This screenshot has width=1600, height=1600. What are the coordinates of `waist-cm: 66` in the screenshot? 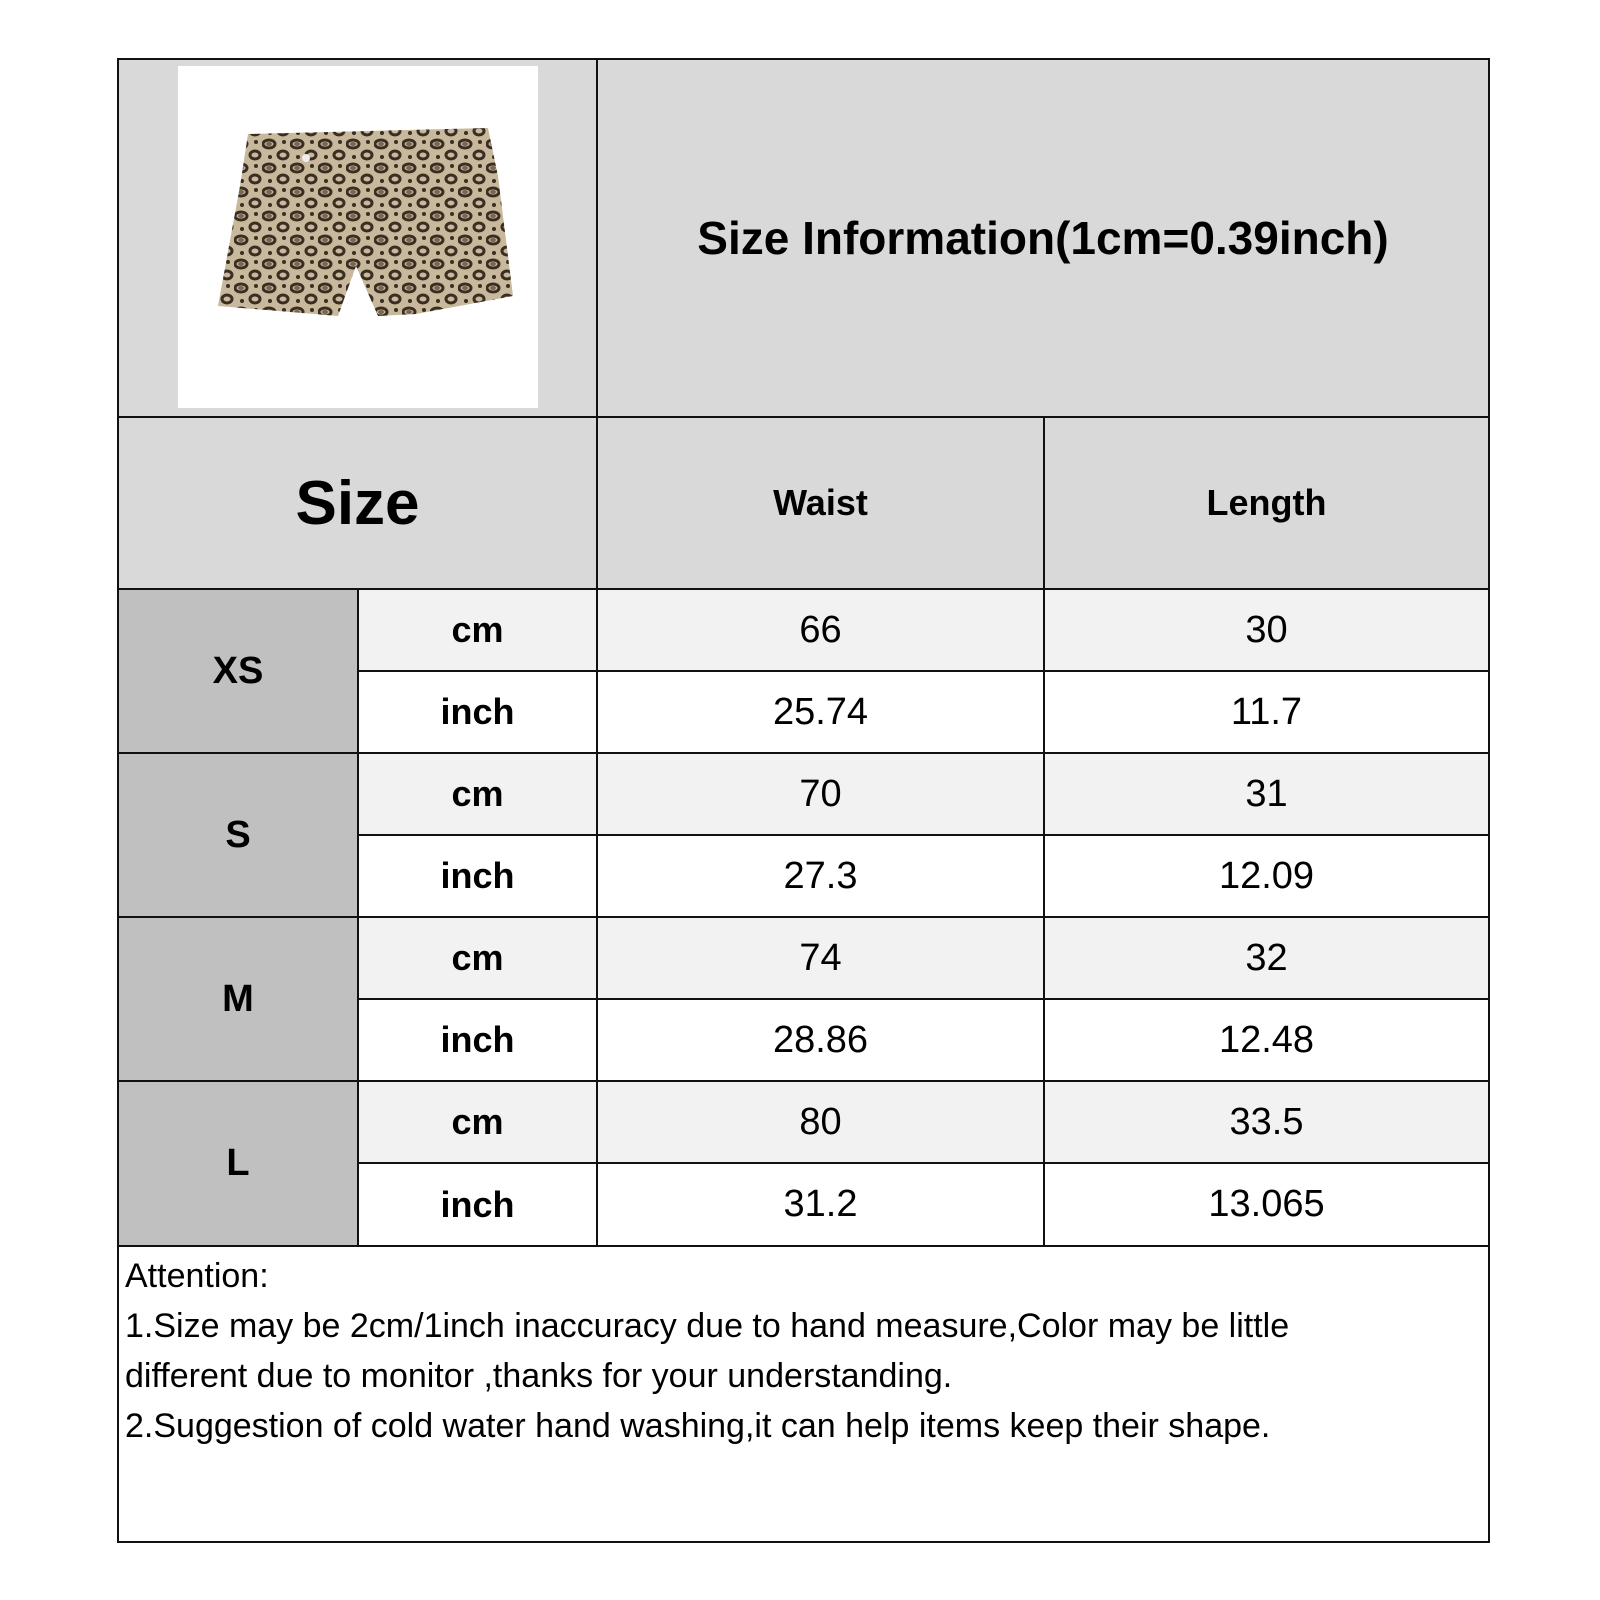 It's located at (821, 631).